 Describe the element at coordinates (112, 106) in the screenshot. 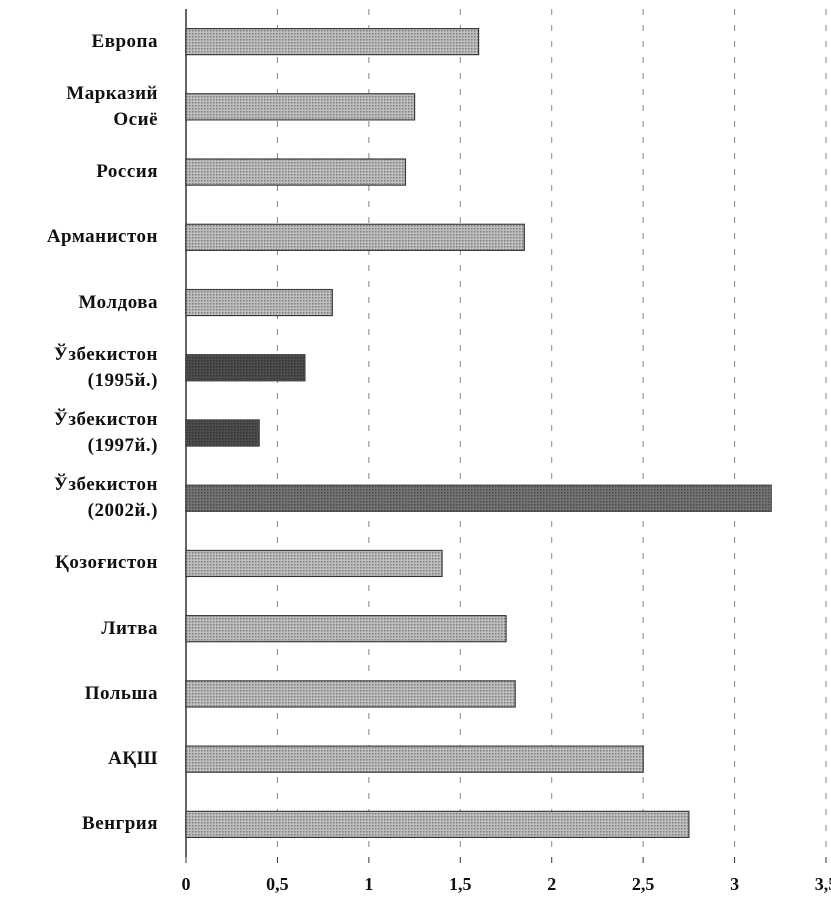

I see `y-tick-label: Марказий Осиё` at that location.